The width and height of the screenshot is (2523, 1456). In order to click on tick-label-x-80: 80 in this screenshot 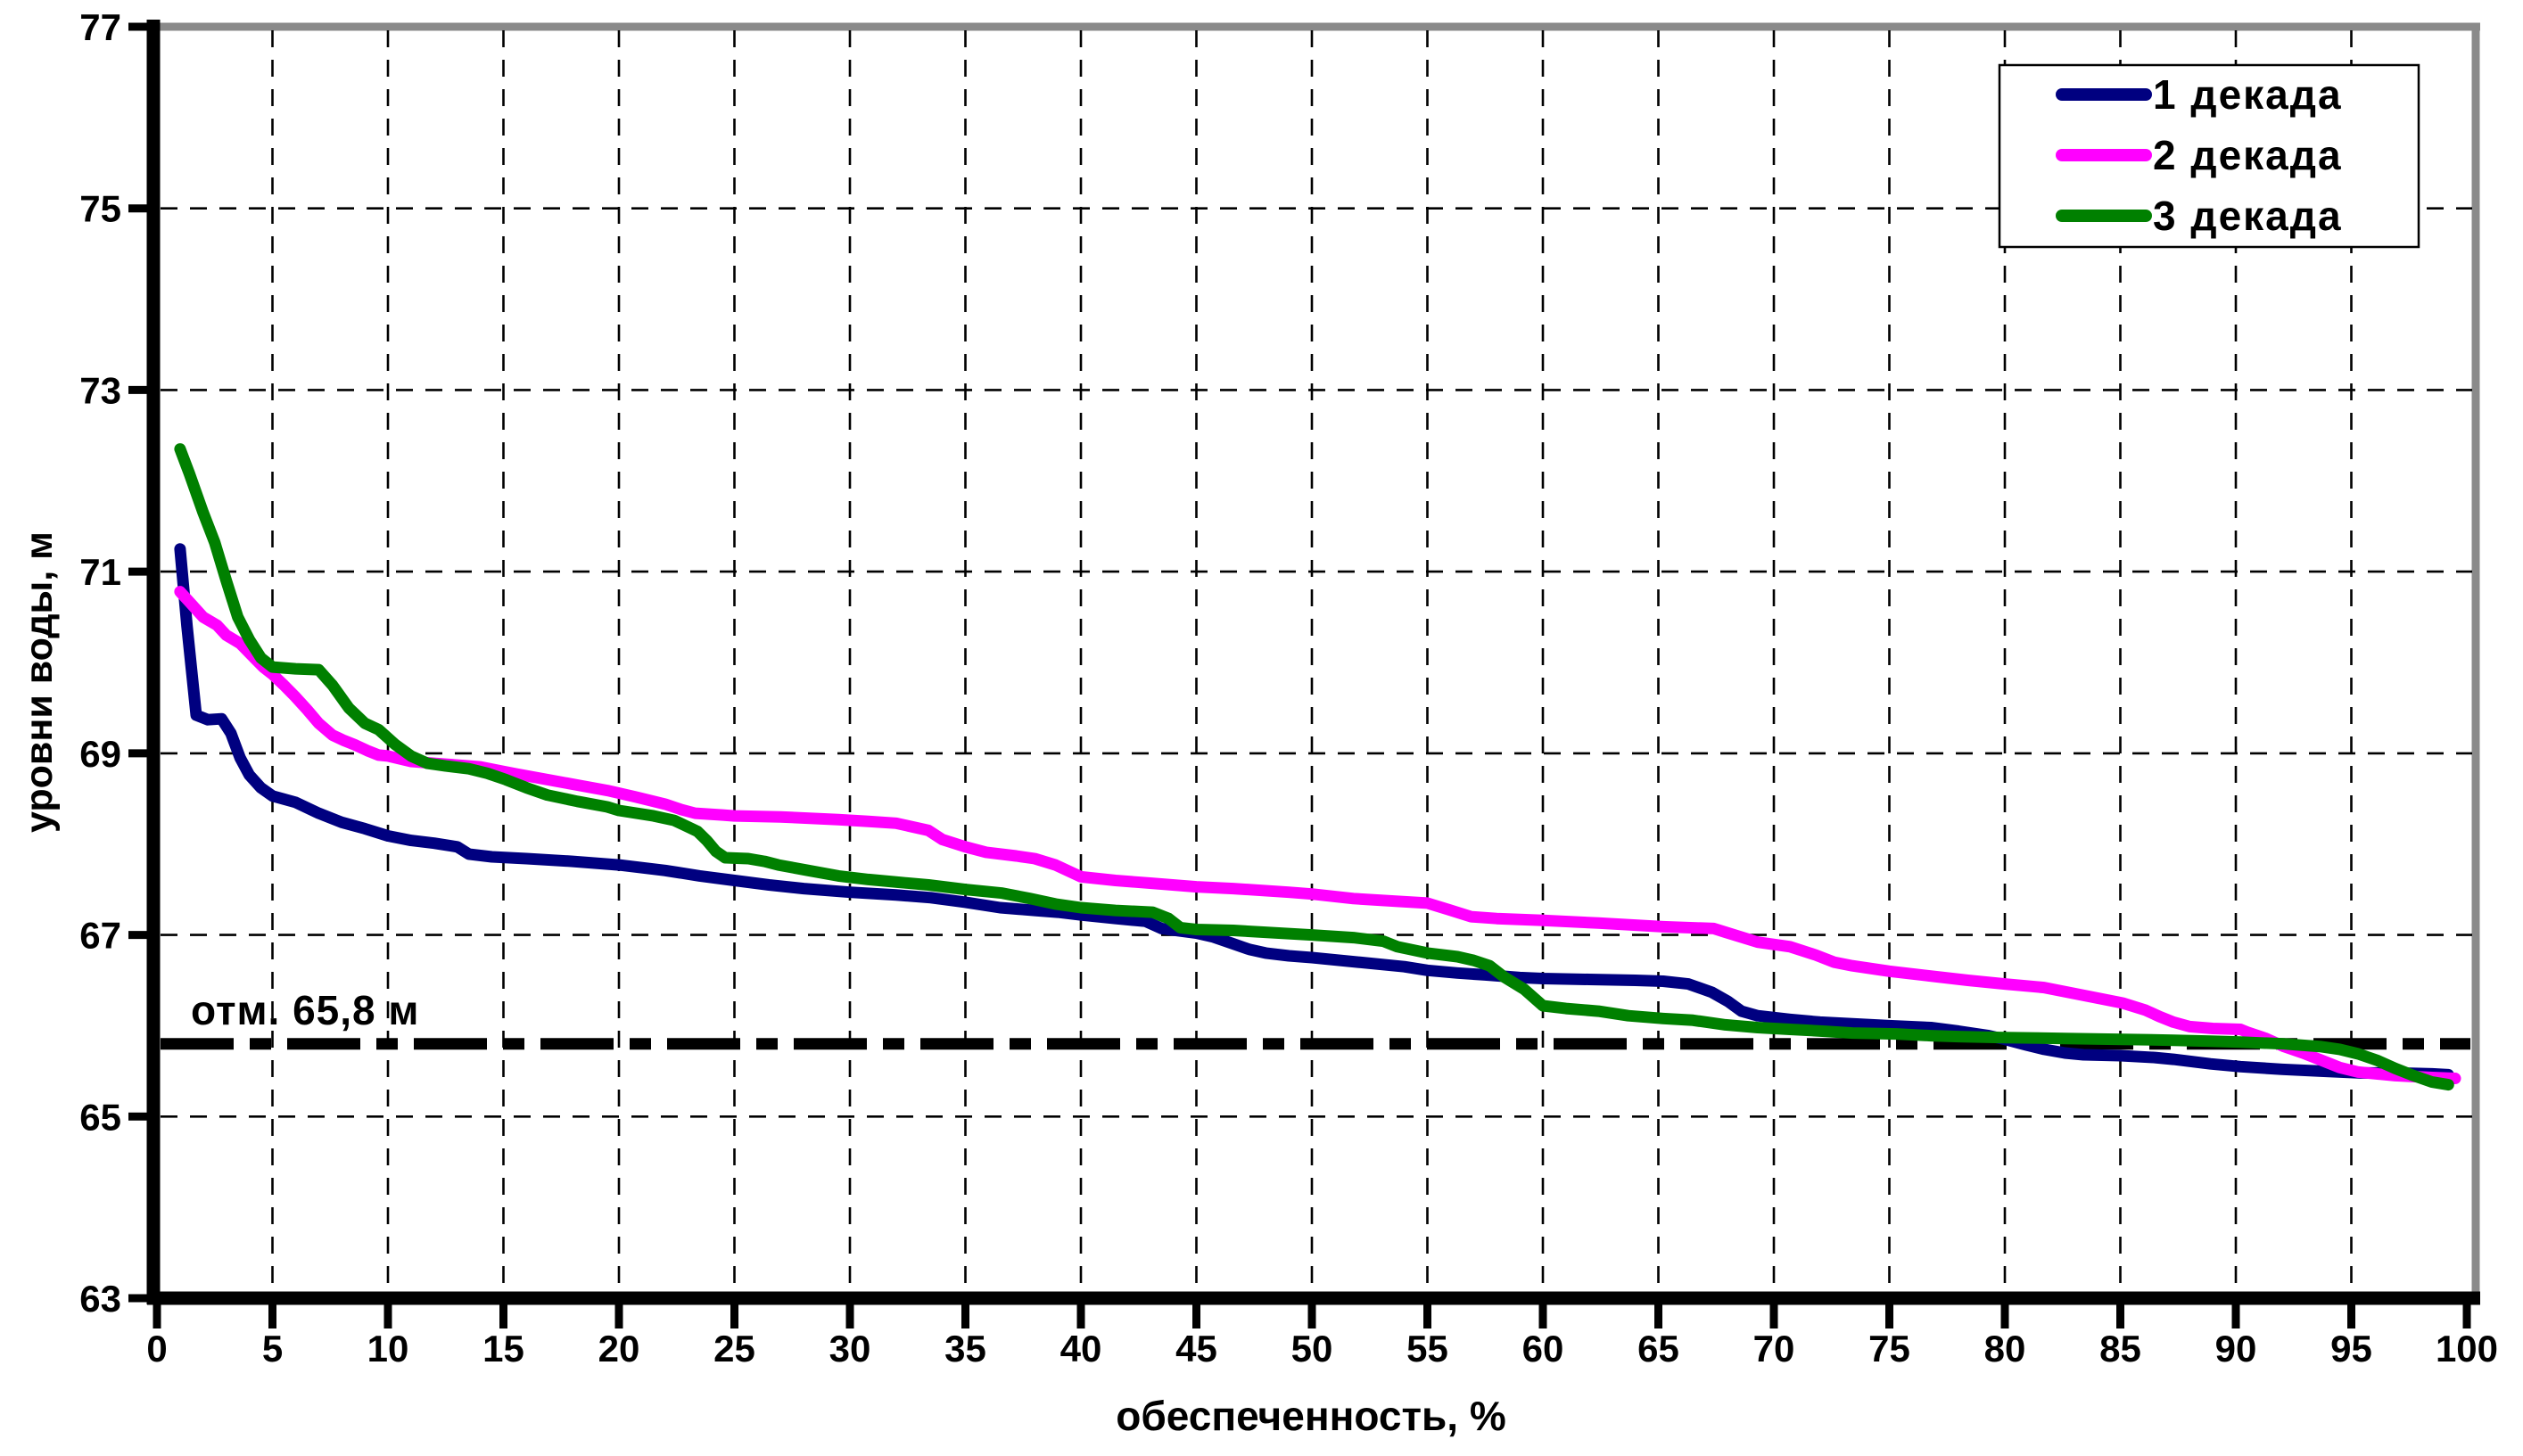, I will do `click(2005, 1349)`.